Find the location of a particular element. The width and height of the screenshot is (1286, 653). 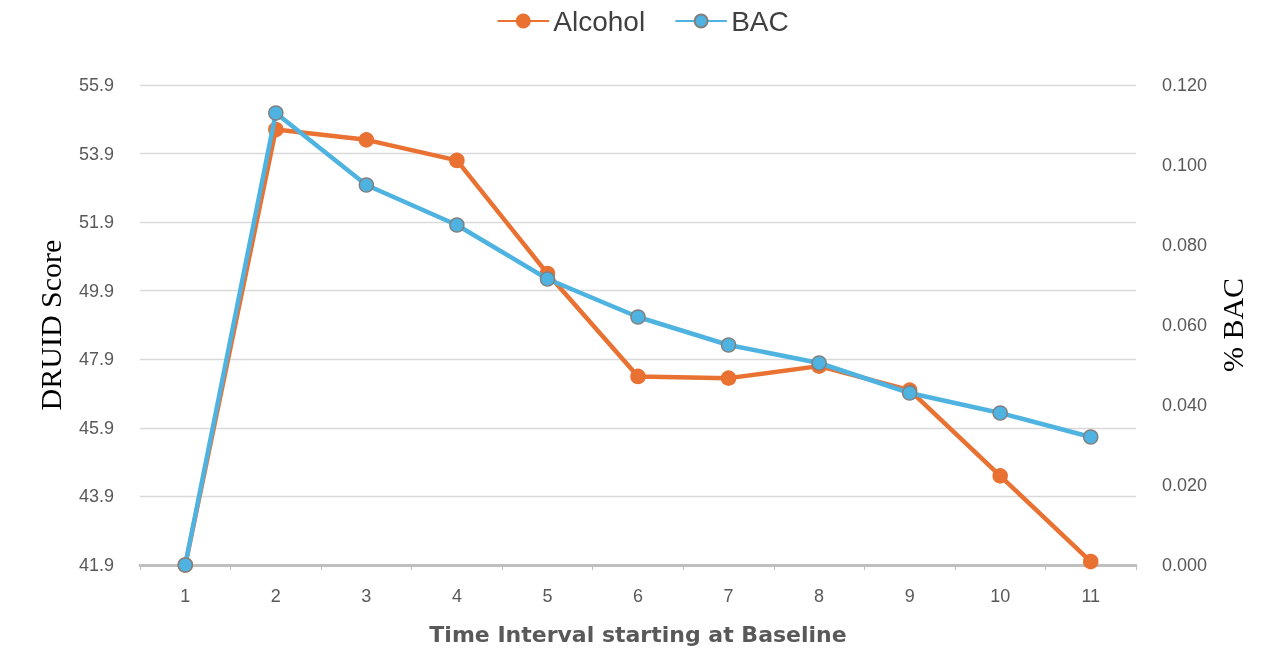

y-tick-label: 47.9 is located at coordinates (96, 359).